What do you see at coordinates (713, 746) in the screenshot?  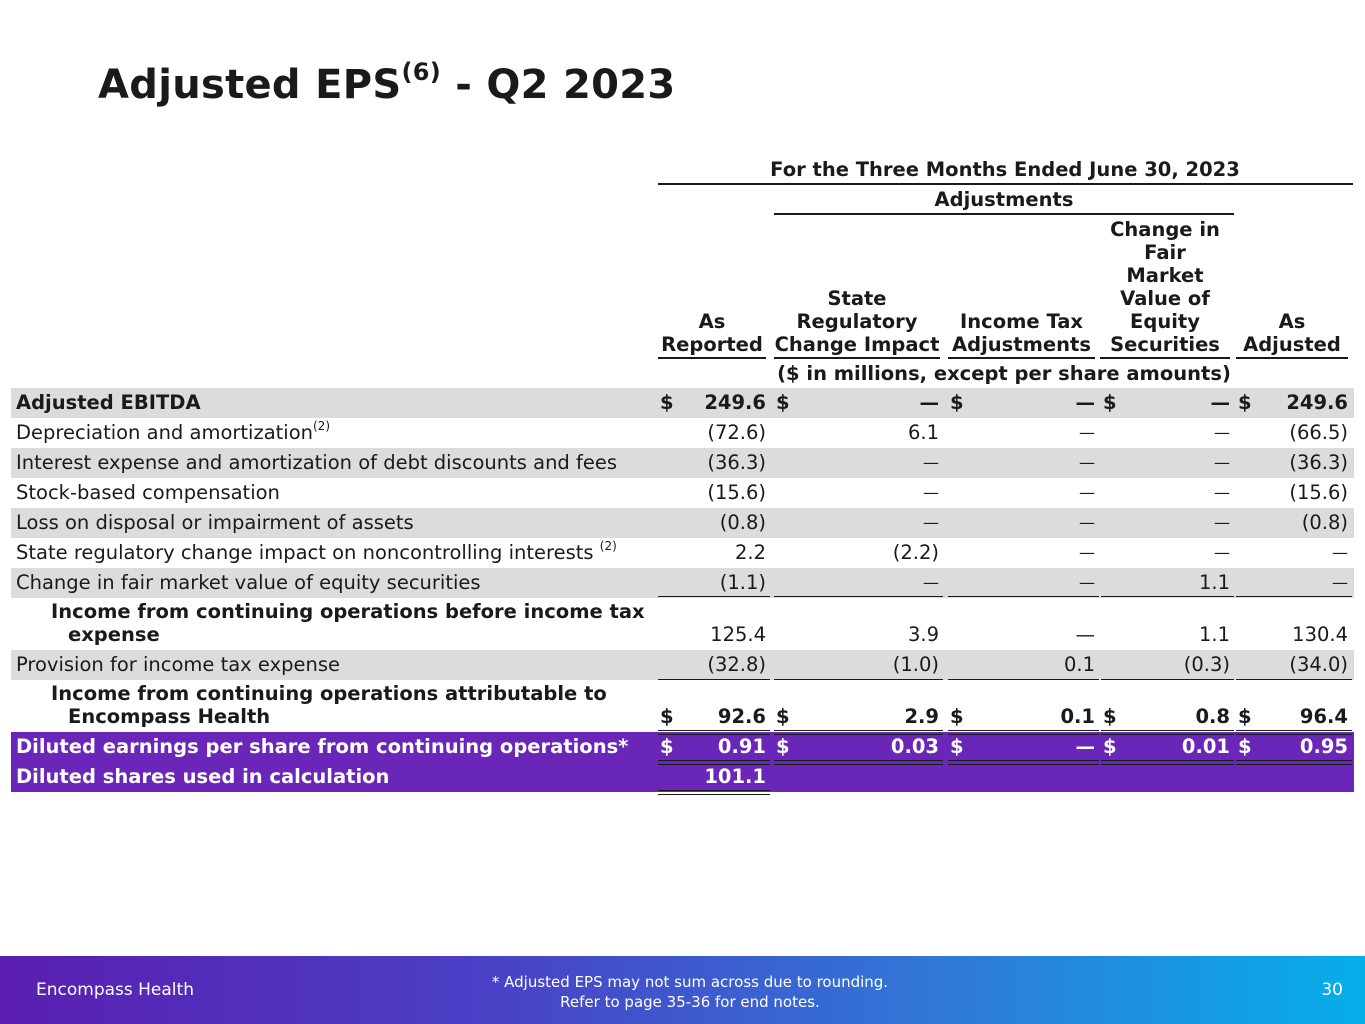 I see `table-cell: $0.91` at bounding box center [713, 746].